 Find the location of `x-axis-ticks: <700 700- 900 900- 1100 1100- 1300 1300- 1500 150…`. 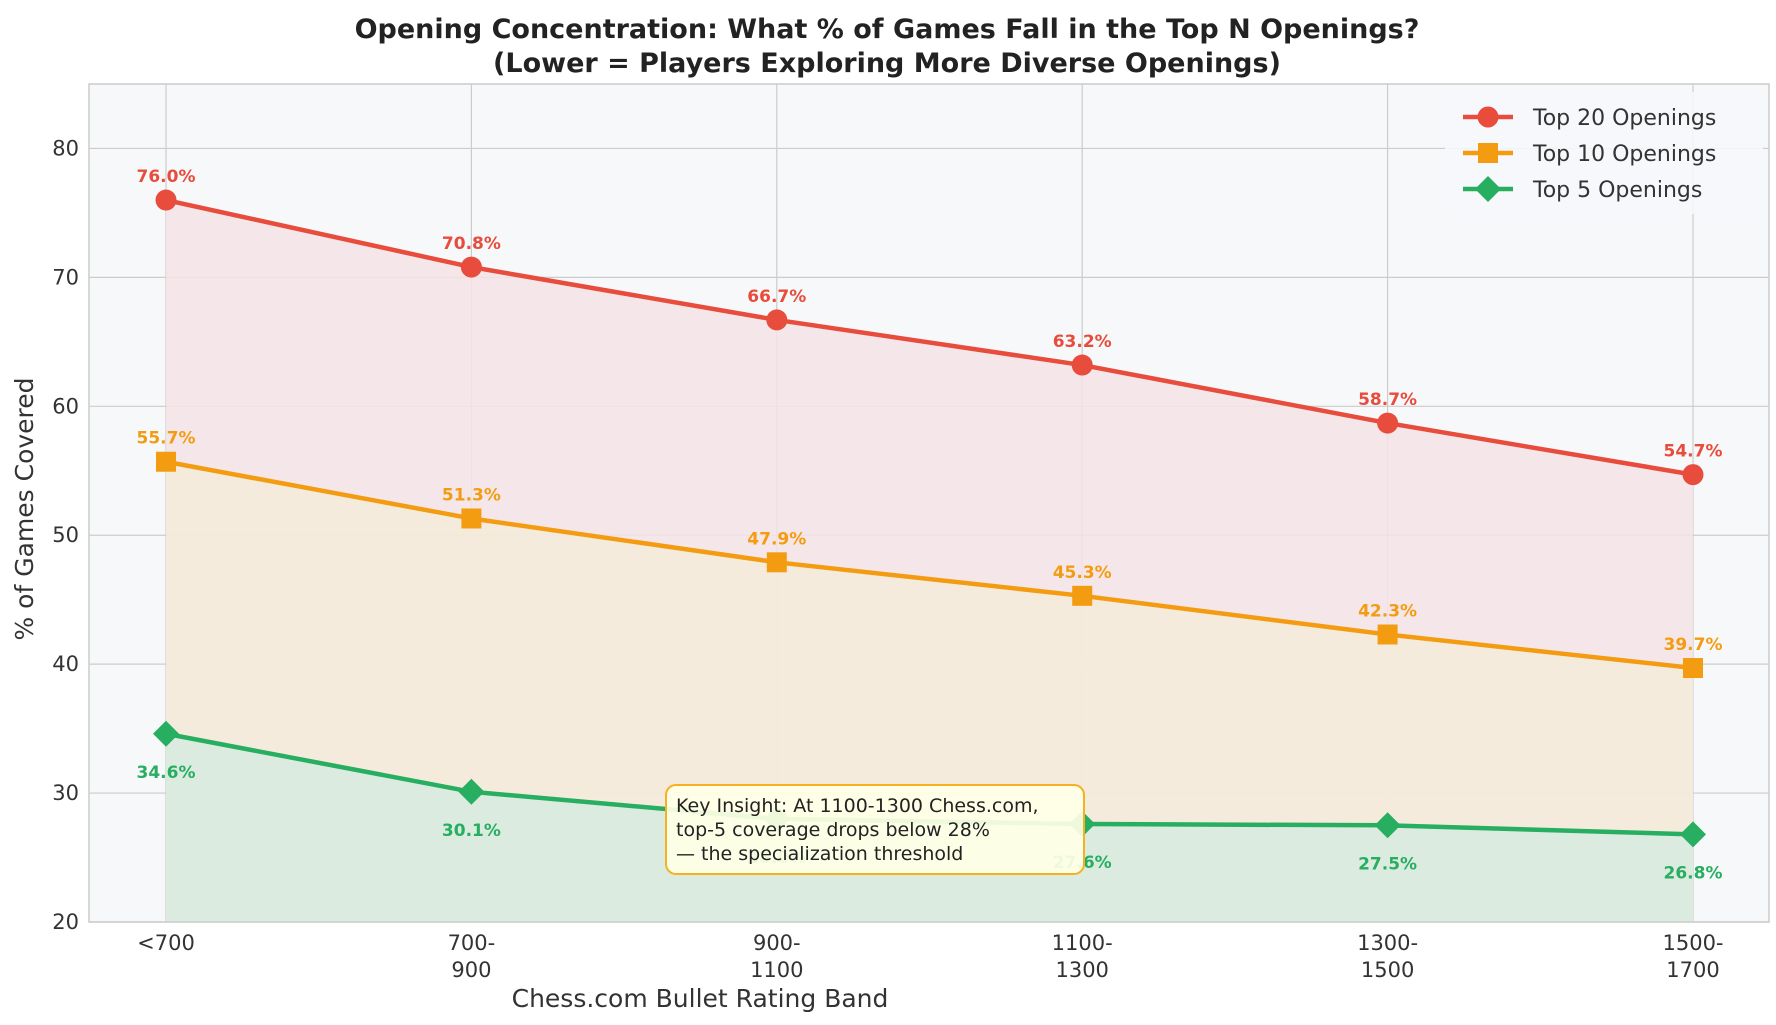

x-axis-ticks: <700 700- 900 900- 1100 1100- 1300 1300- 1500 150… is located at coordinates (930, 956).